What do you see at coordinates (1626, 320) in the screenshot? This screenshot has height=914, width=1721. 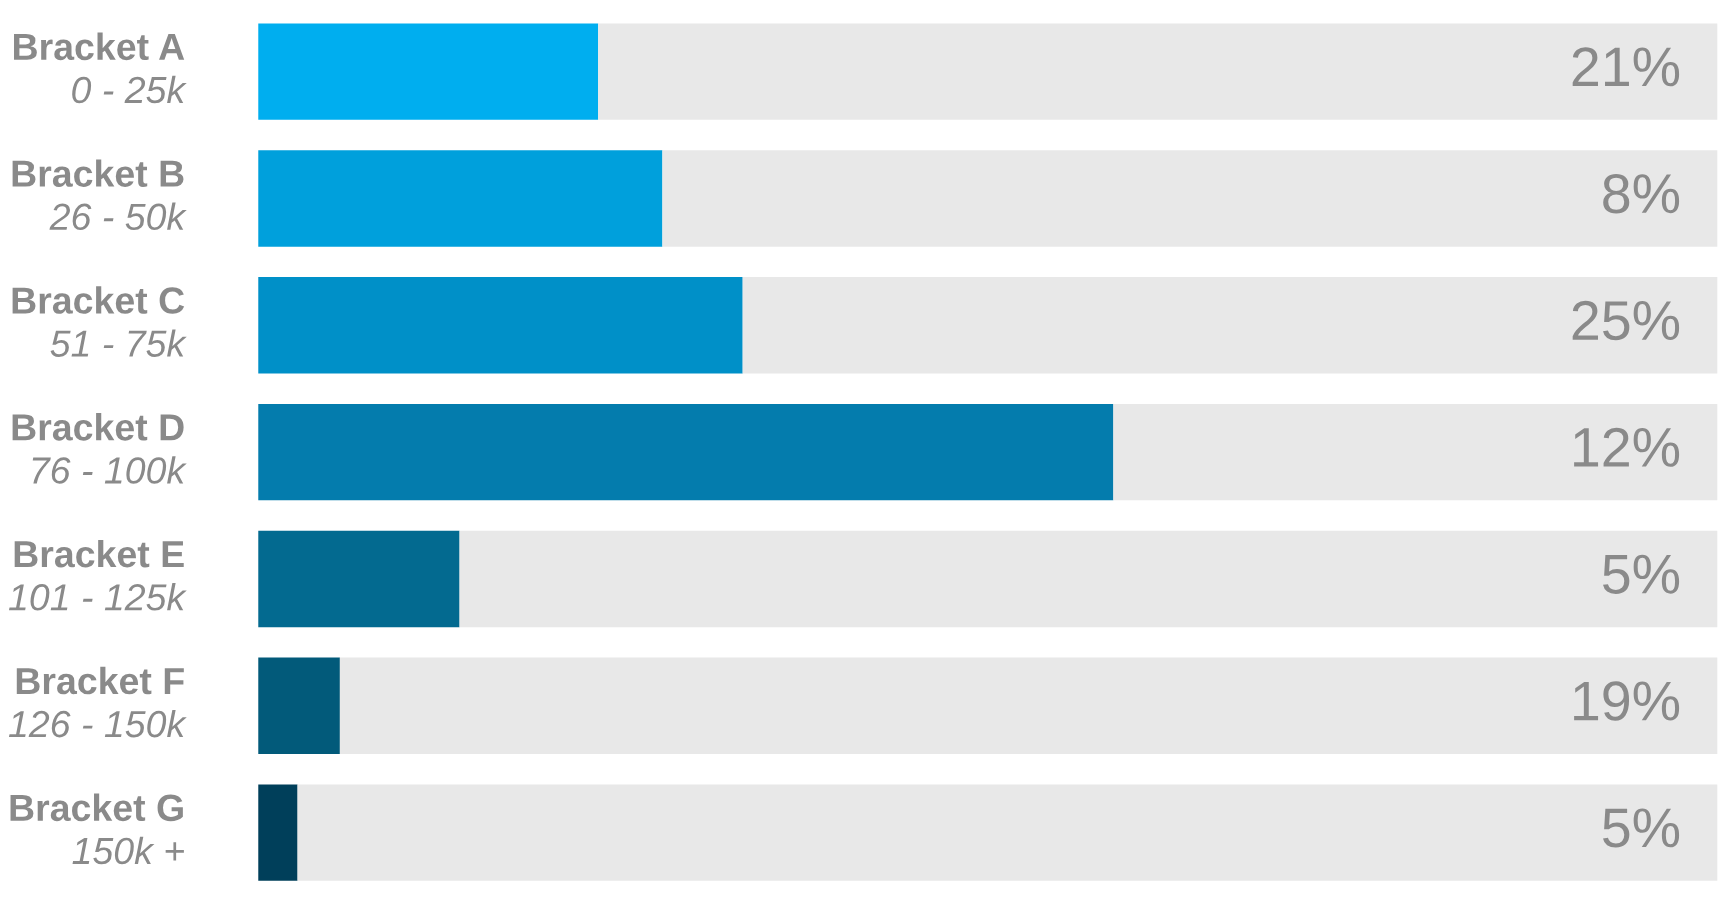 I see `annotation: 25%` at bounding box center [1626, 320].